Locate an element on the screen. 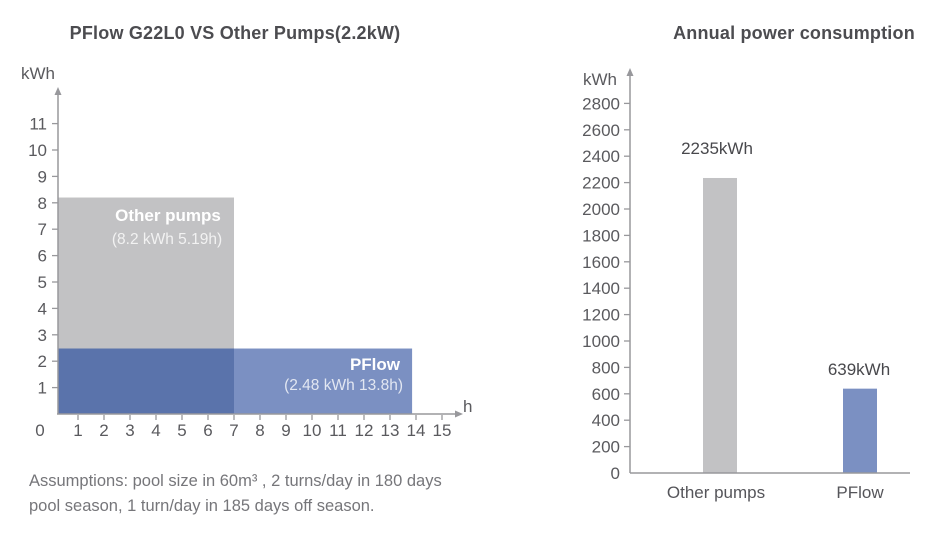 The height and width of the screenshot is (537, 940). left-y-axis-arrow is located at coordinates (58, 91).